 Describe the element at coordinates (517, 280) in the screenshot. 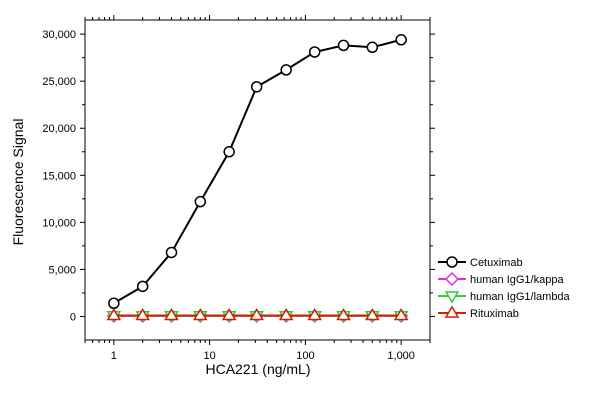

I see `legend-label: human IgG1/kappa` at that location.